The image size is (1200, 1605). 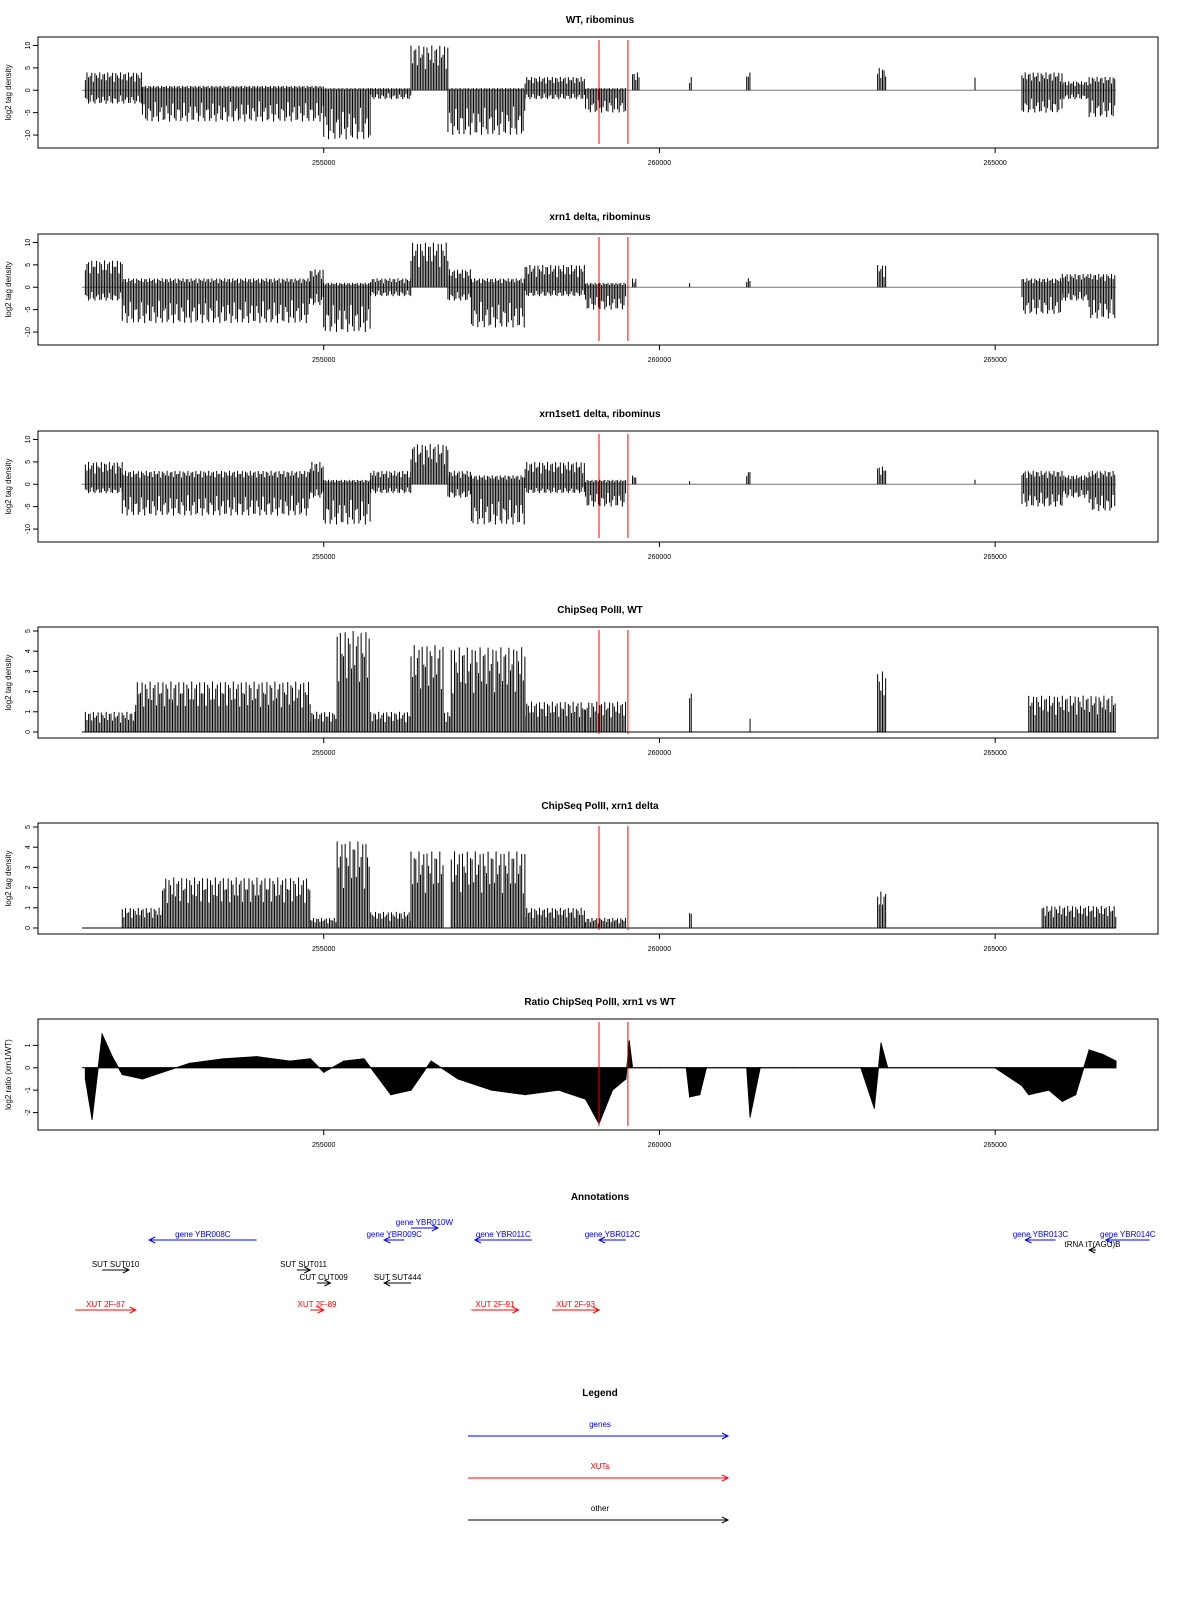 I want to click on legend-label: XUTs, so click(x=599, y=1466).